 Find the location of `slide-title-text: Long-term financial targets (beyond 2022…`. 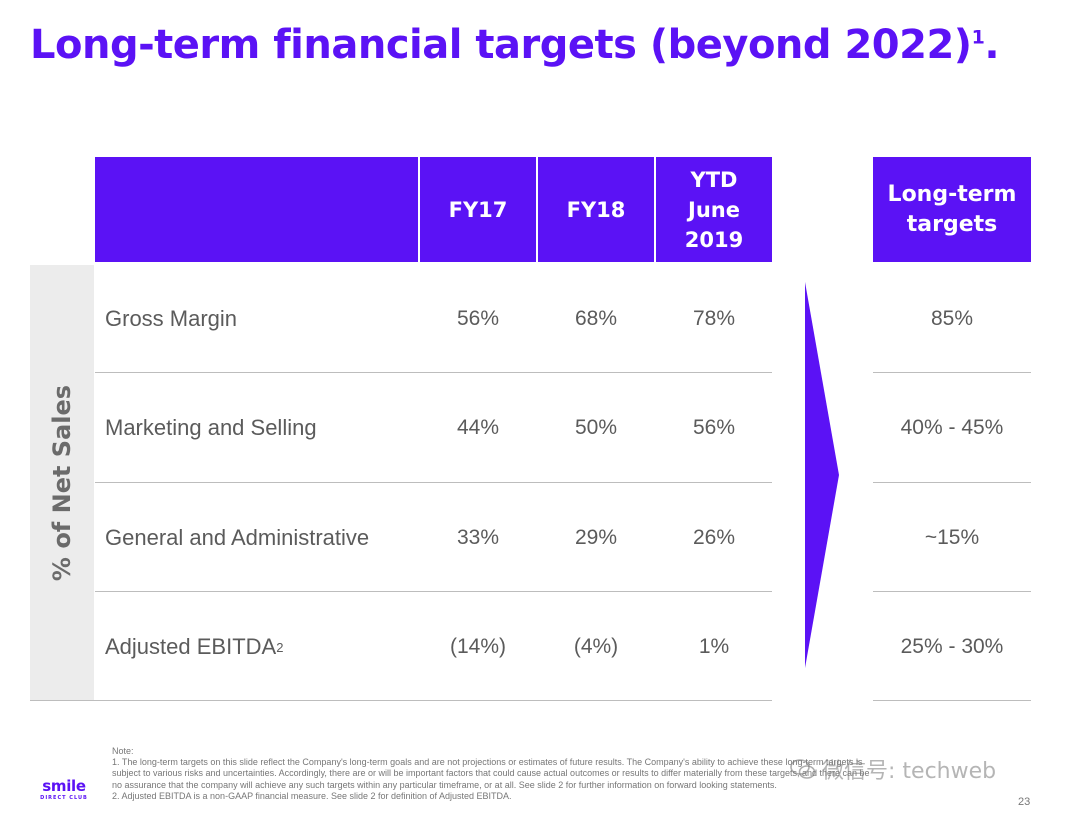

slide-title-text: Long-term financial targets (beyond 2022… is located at coordinates (501, 45).